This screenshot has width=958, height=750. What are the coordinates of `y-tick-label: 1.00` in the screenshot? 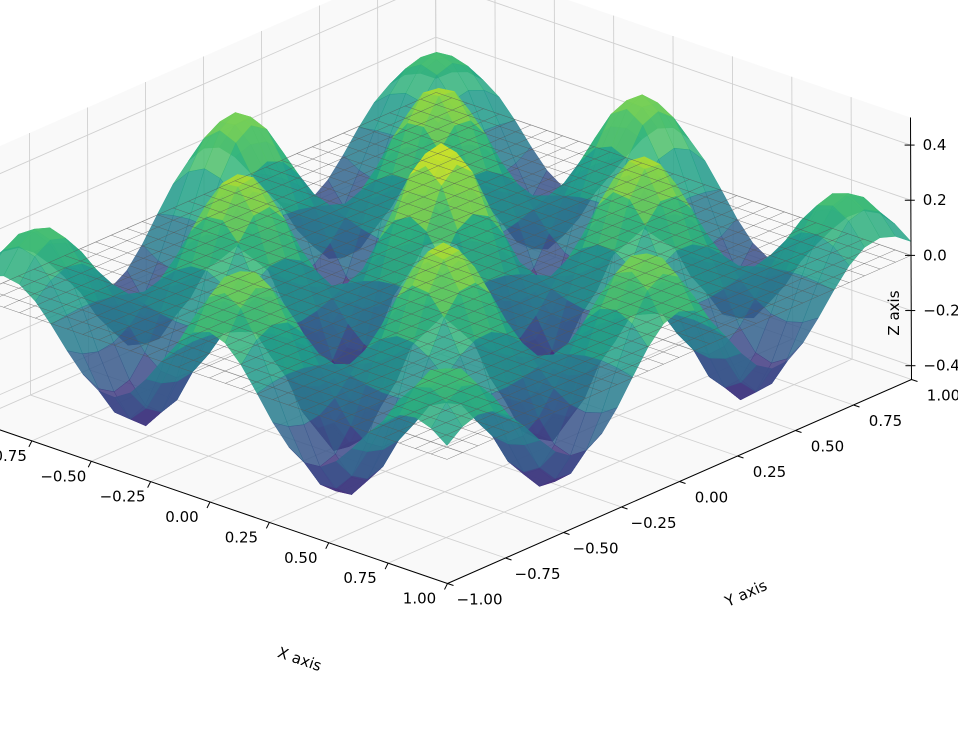 It's located at (942, 396).